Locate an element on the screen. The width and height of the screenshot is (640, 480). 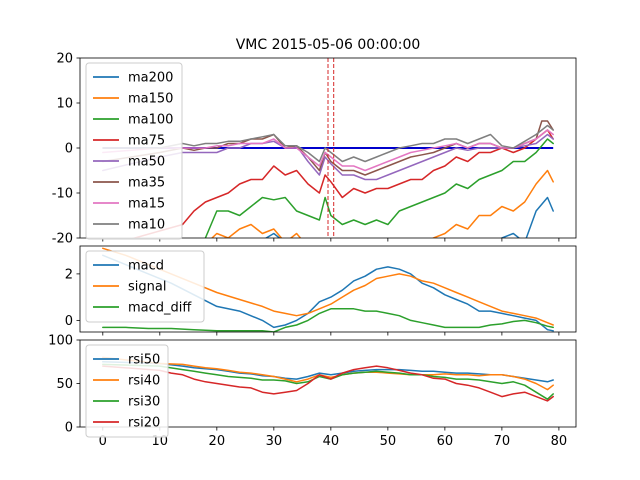
x-tick-label: 30 is located at coordinates (274, 441).